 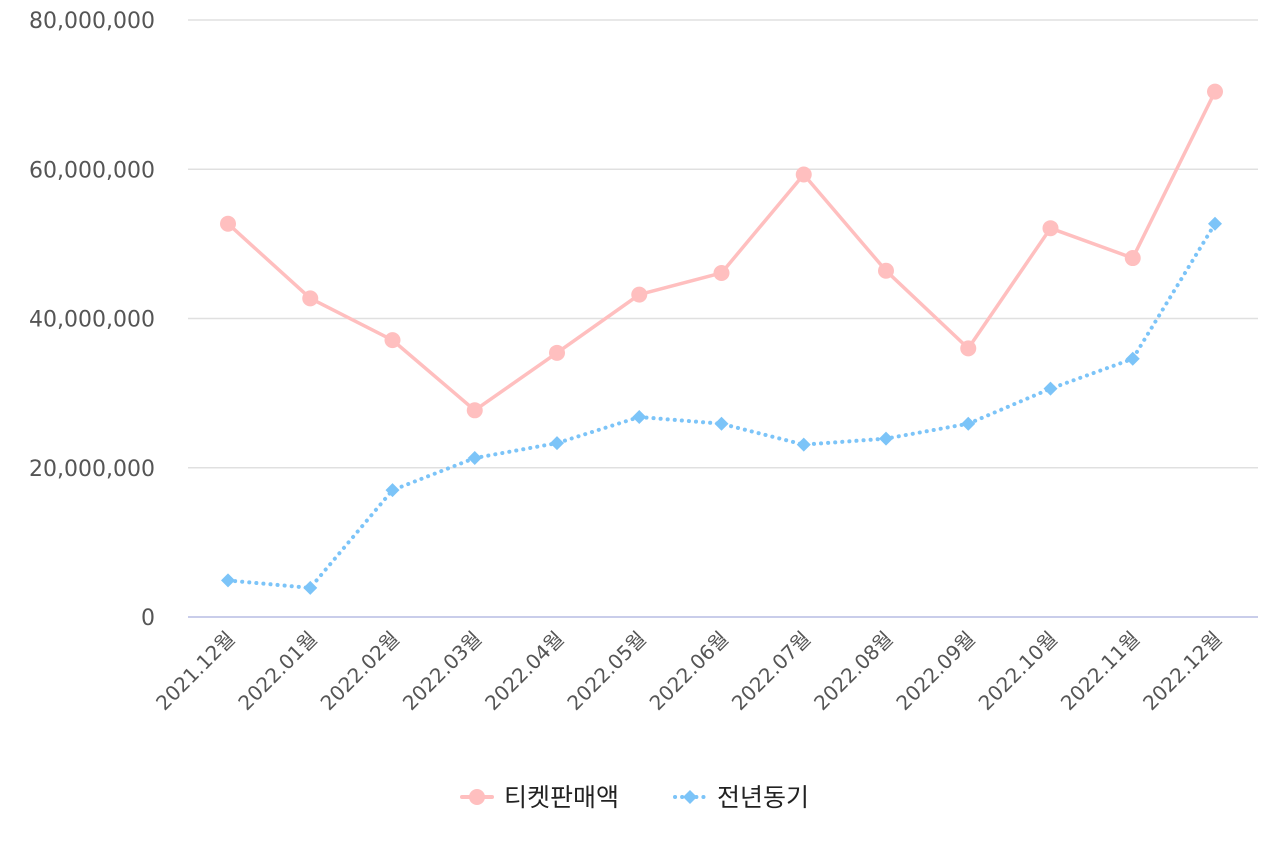 I want to click on y-tick-label: 60,000,000, so click(x=92, y=170).